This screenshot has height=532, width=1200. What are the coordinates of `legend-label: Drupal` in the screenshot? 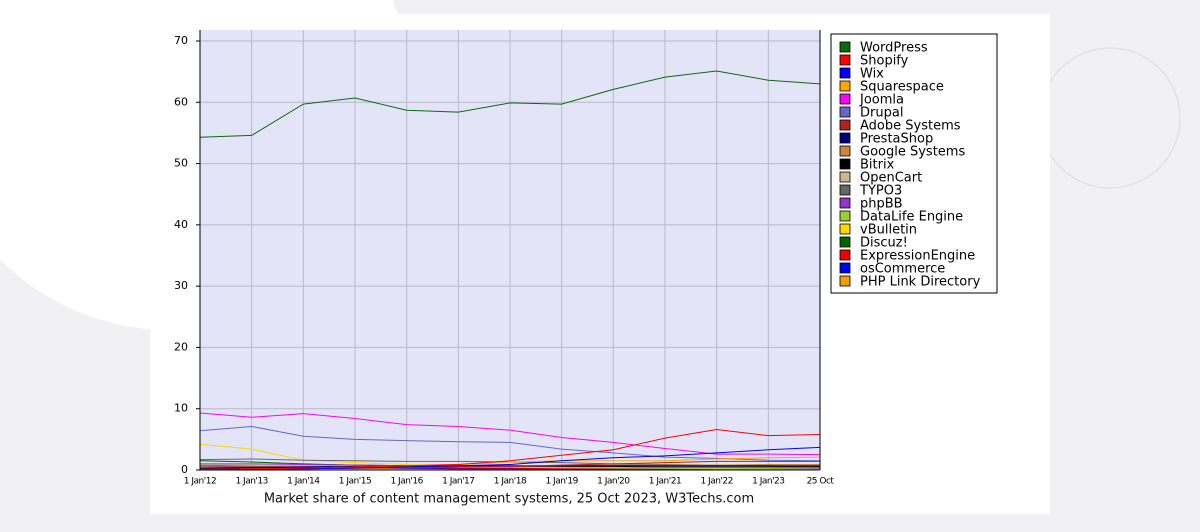 It's located at (881, 113).